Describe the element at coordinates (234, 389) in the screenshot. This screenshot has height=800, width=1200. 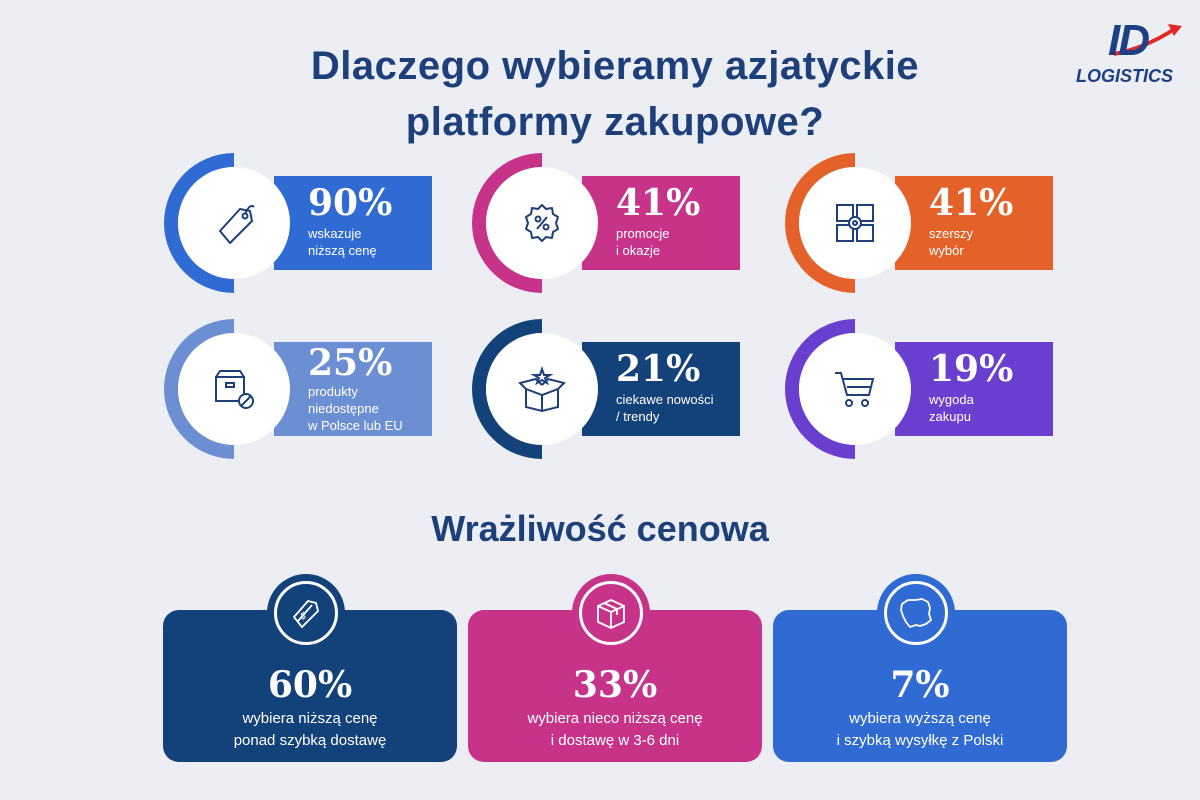
I see `box-blocked-icon` at that location.